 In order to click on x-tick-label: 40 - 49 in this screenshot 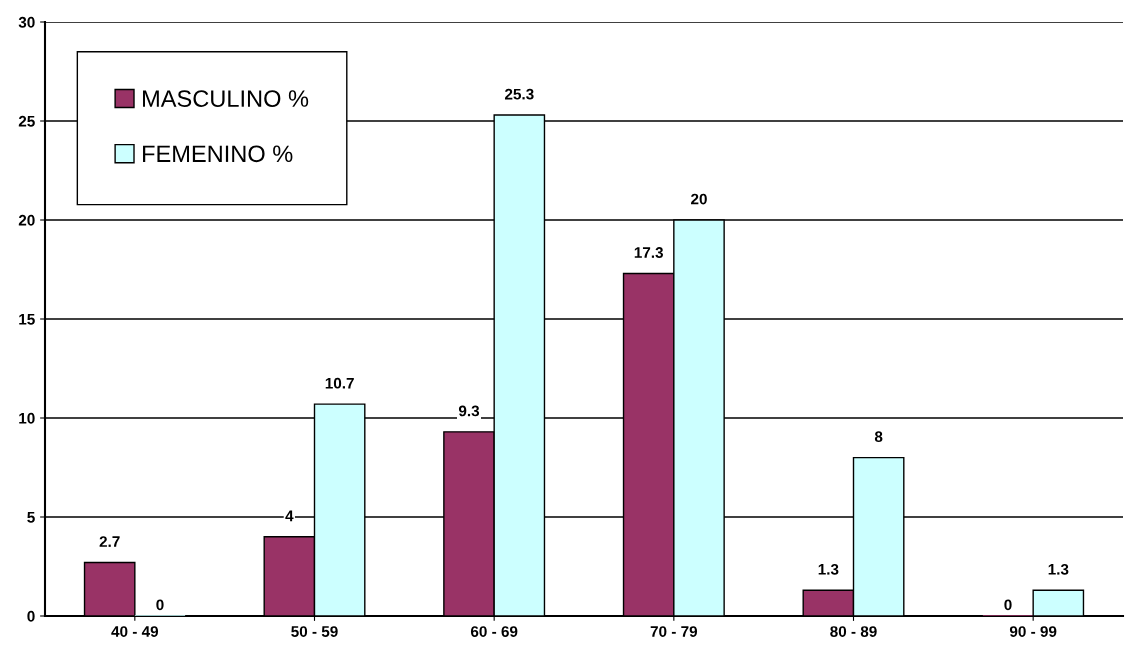, I will do `click(135, 631)`.